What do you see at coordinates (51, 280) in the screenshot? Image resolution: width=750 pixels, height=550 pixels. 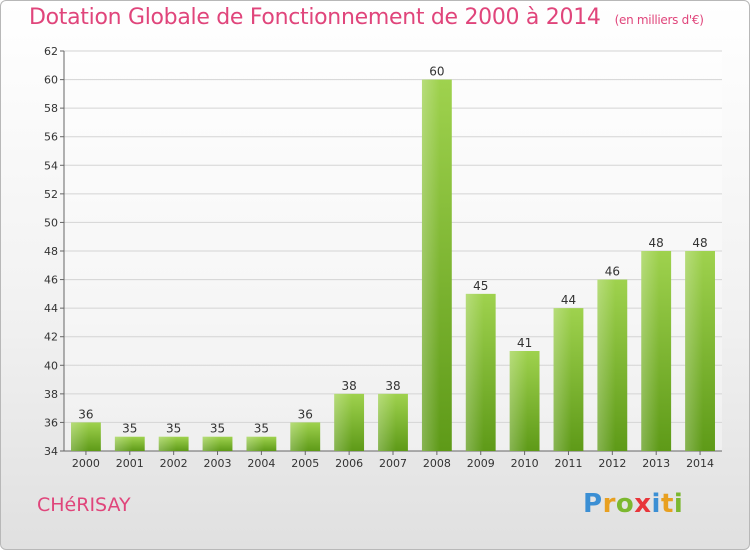 I see `y-tick-label: 46` at bounding box center [51, 280].